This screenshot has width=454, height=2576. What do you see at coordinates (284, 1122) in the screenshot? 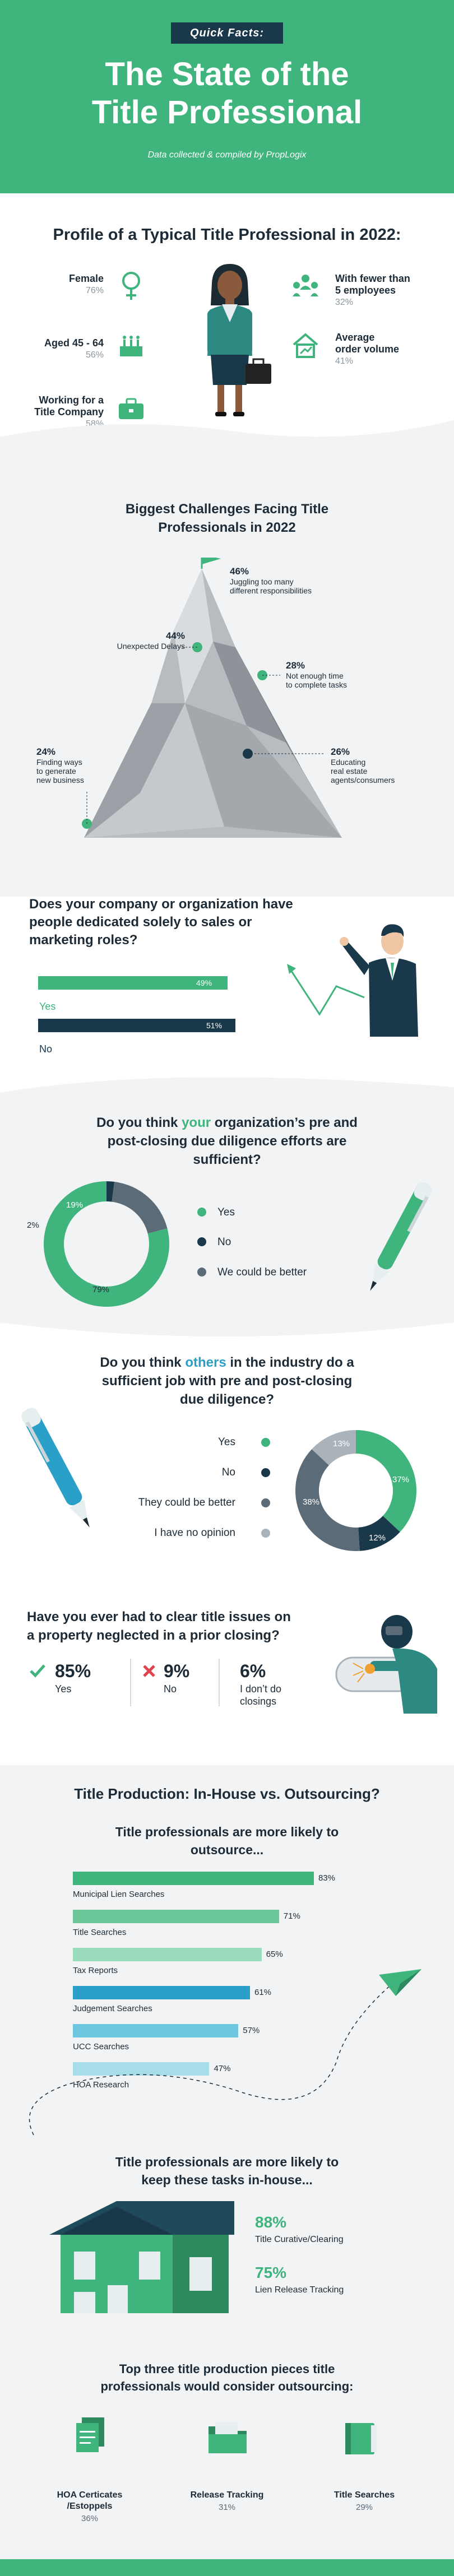
I see `q-own-title-post: organization’s pre and` at bounding box center [284, 1122].